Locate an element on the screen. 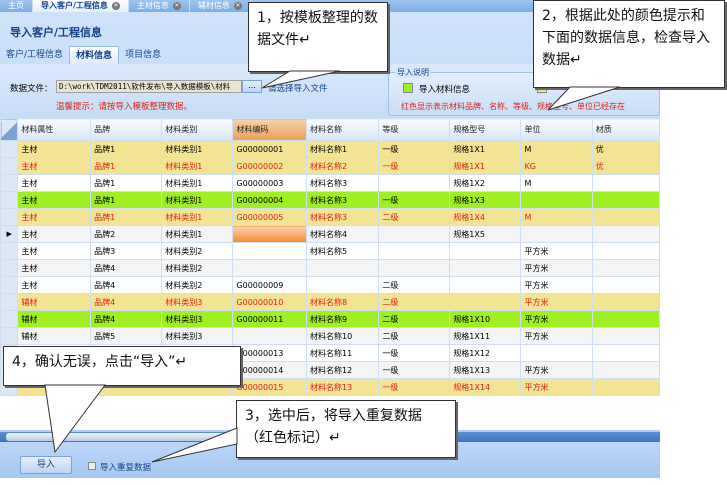  scrollbar-thumb is located at coordinates (116, 437).